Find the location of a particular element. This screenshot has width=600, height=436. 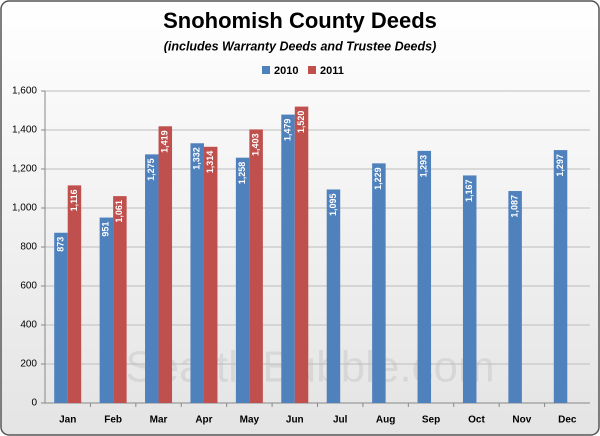

y-tick-label: 1,400 is located at coordinates (24, 130).